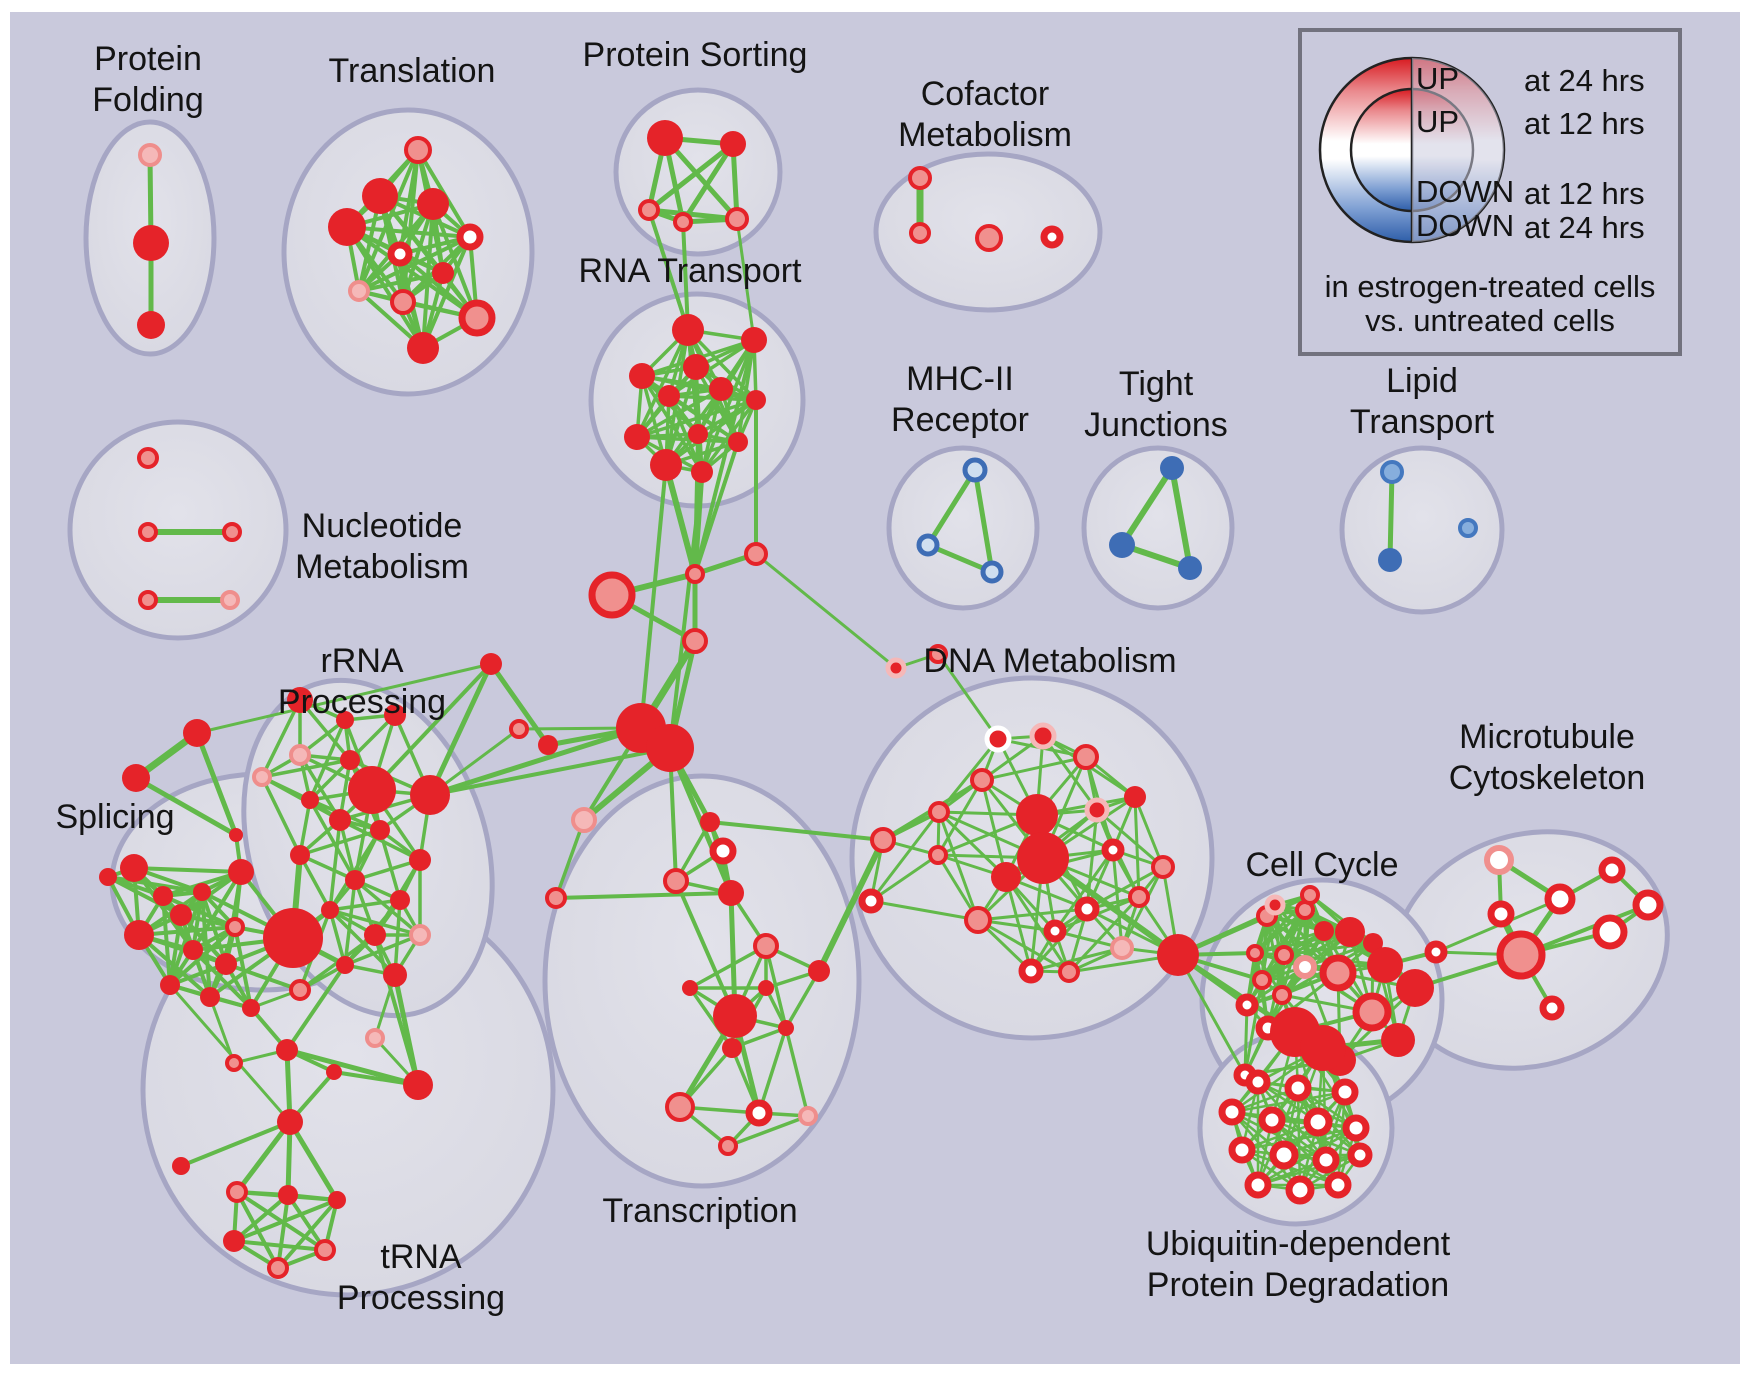 This screenshot has width=1750, height=1376. Describe the element at coordinates (1422, 422) in the screenshot. I see `cluster-label-li: Transport` at that location.